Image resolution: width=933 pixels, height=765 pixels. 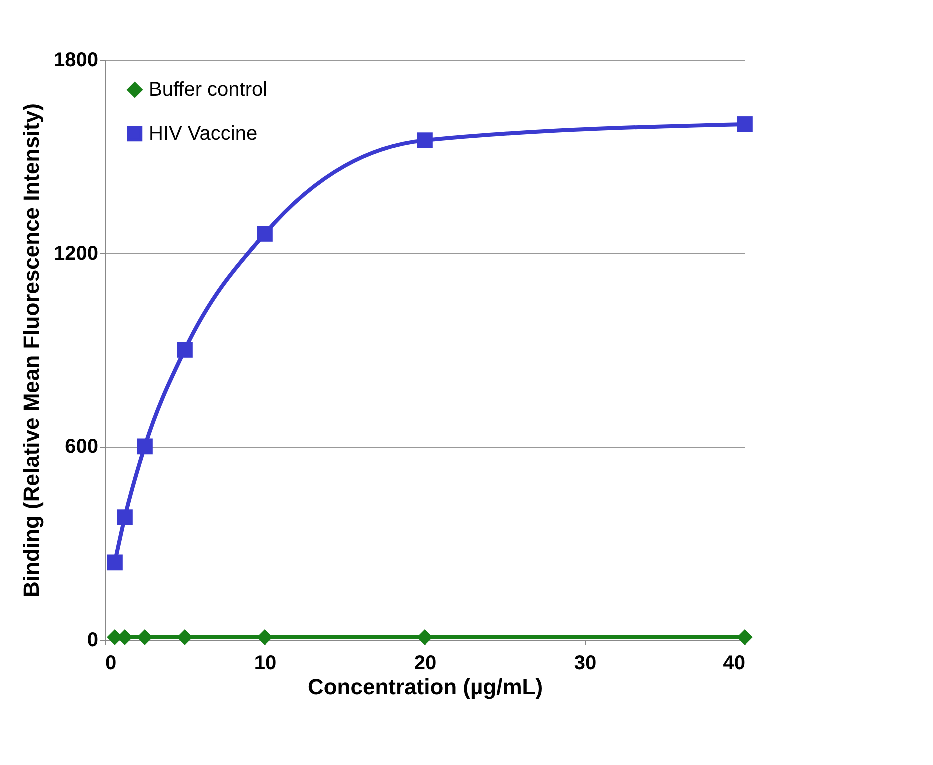 I want to click on x-tick-label: 30, so click(x=585, y=663).